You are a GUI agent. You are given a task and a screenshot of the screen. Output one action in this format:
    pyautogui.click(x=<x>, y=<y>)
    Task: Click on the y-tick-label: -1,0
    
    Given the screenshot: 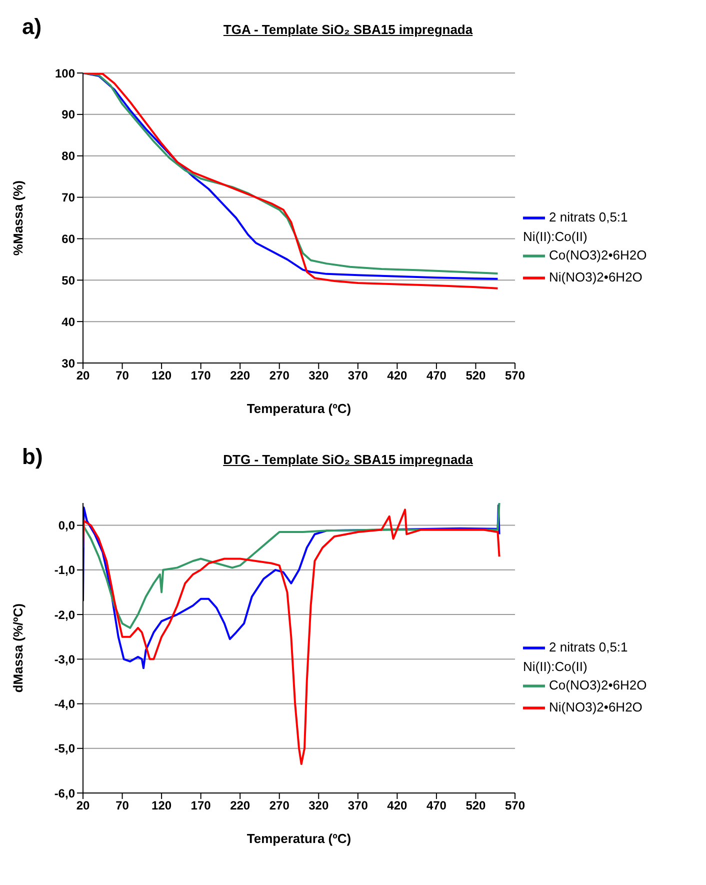 What is the action you would take?
    pyautogui.click(x=65, y=570)
    